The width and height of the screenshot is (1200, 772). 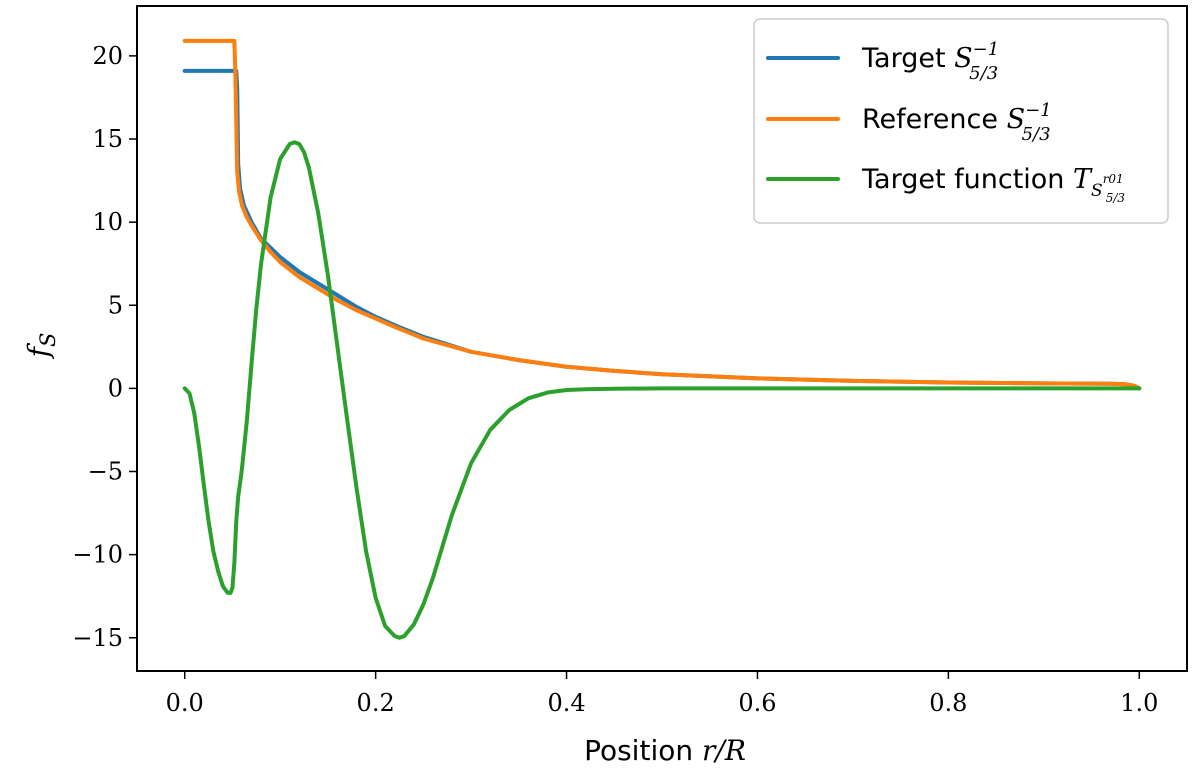 What do you see at coordinates (945, 184) in the screenshot?
I see `legend-entry-target-function: Target function TSr01 5/3` at bounding box center [945, 184].